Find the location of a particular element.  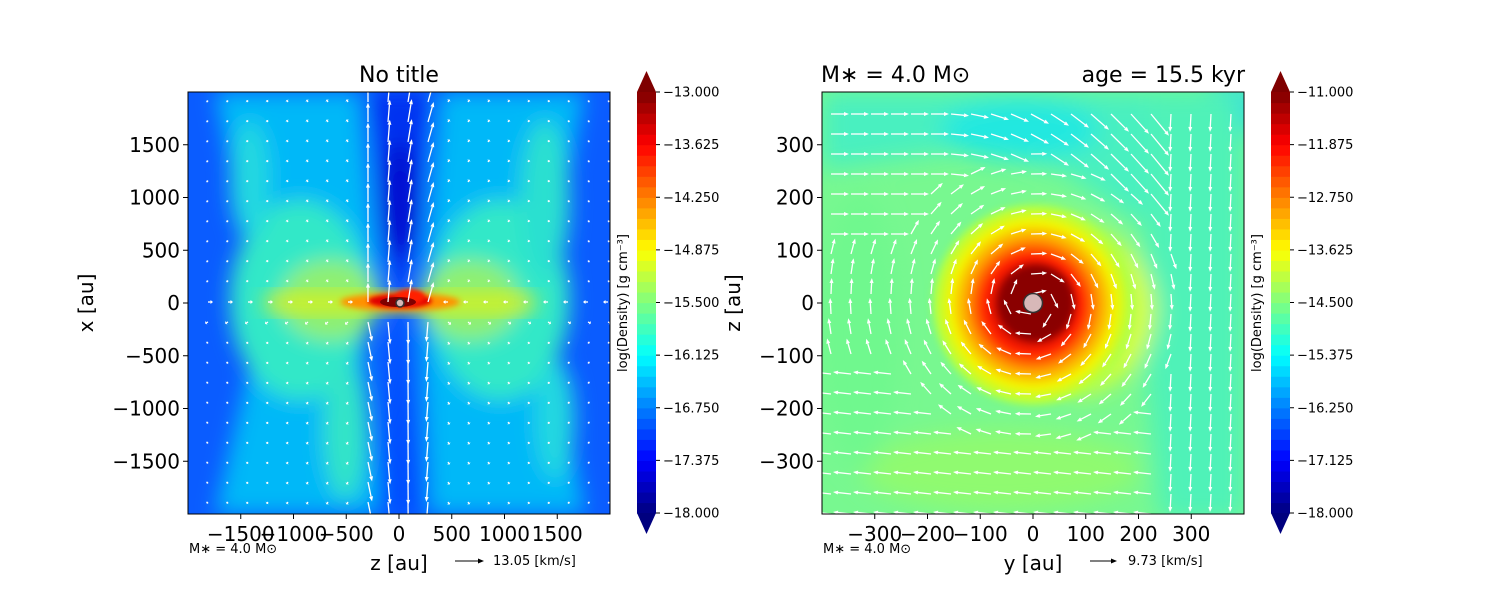

right-reference-arrow is located at coordinates (1103, 561).